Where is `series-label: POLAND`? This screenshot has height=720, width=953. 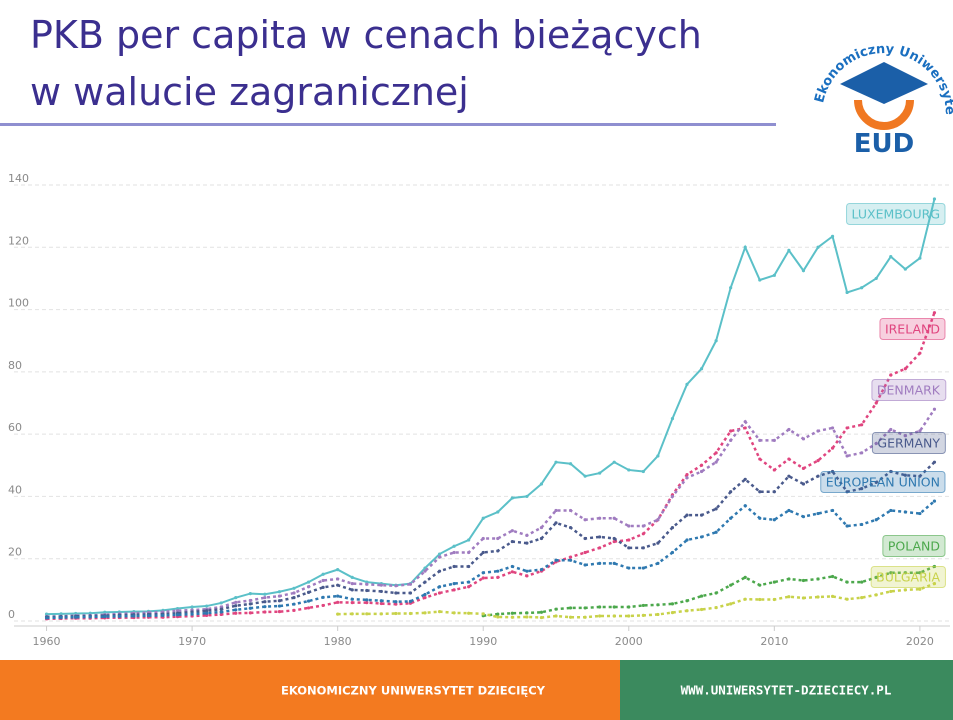 series-label: POLAND is located at coordinates (914, 546).